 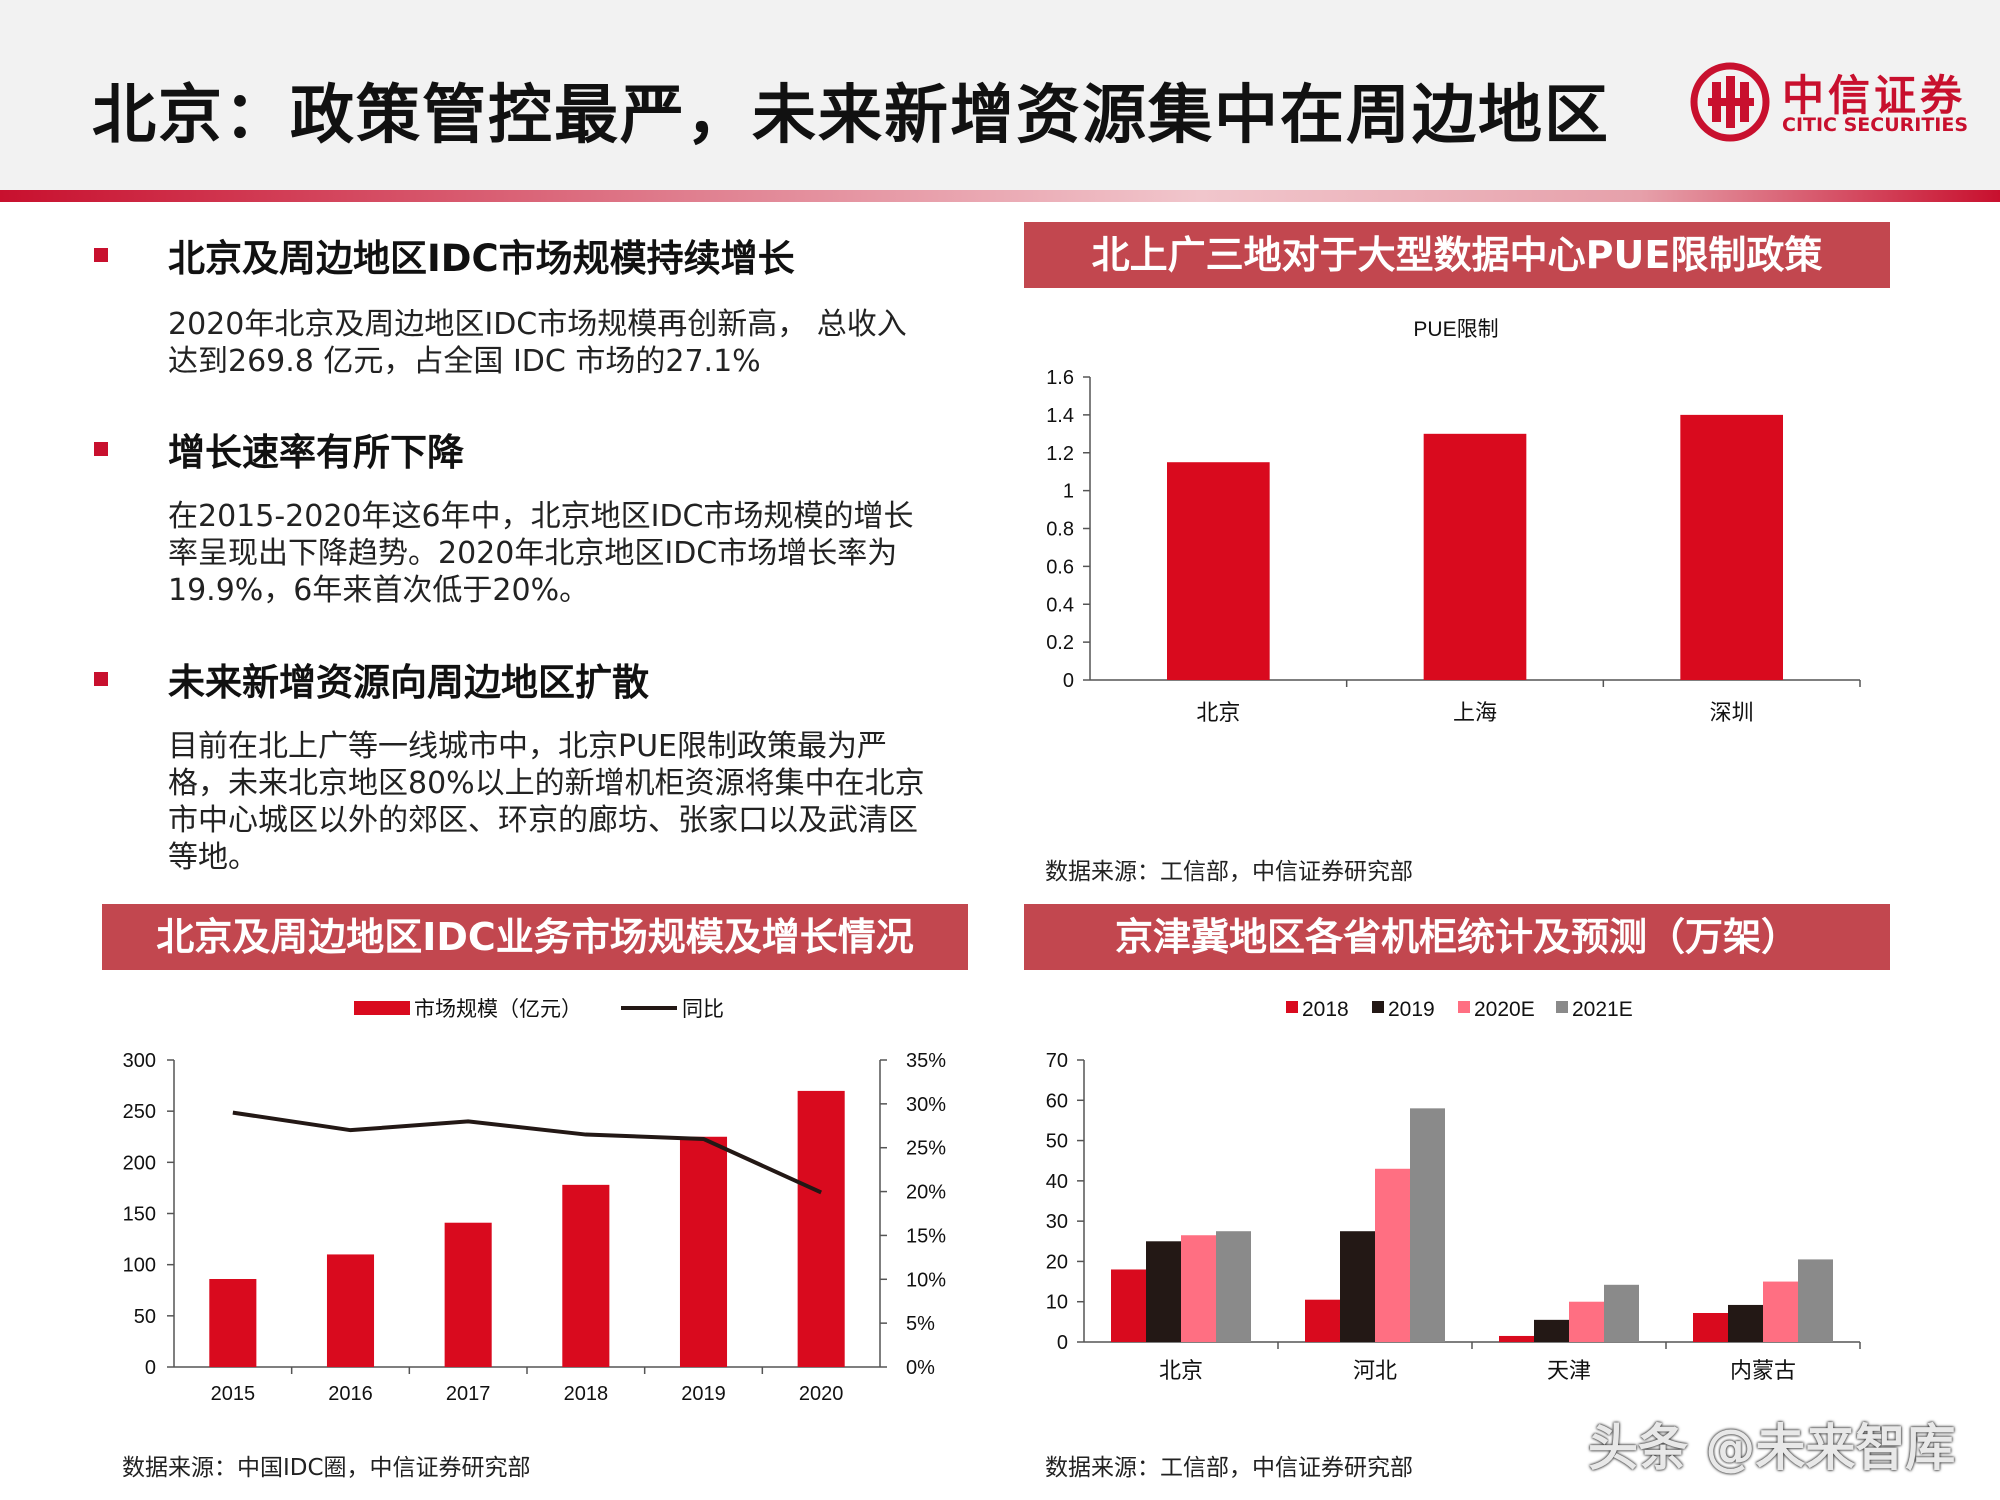 I want to click on x-tick-label: 2018, so click(x=586, y=1394).